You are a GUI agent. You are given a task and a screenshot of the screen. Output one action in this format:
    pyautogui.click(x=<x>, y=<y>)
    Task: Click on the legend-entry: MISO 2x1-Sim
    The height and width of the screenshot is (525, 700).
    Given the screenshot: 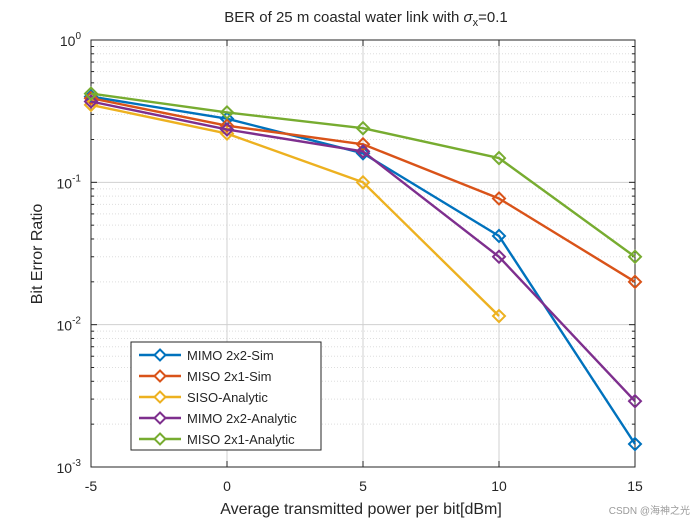 What is the action you would take?
    pyautogui.click(x=205, y=376)
    